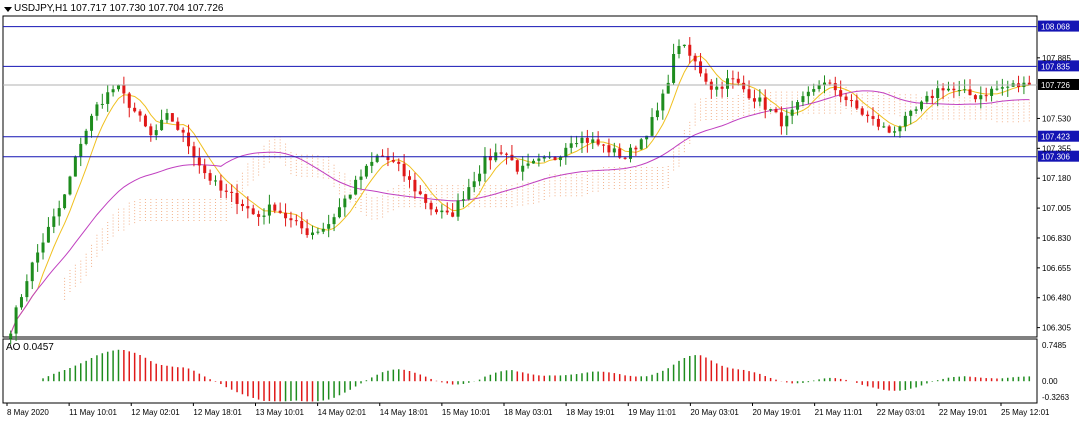 This screenshot has height=423, width=1080. Describe the element at coordinates (1055, 157) in the screenshot. I see `level-badge-label: 107.306` at that location.